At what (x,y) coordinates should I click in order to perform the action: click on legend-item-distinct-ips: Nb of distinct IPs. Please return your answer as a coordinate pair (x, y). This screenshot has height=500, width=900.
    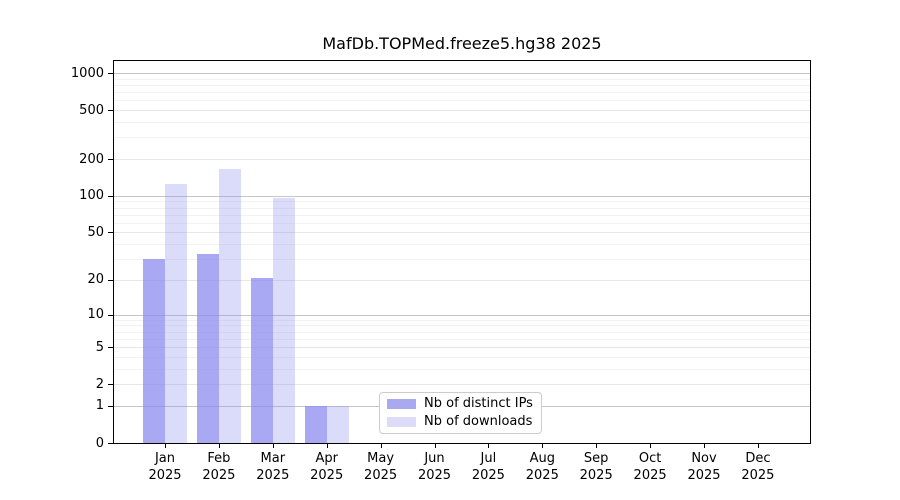
    Looking at the image, I should click on (460, 404).